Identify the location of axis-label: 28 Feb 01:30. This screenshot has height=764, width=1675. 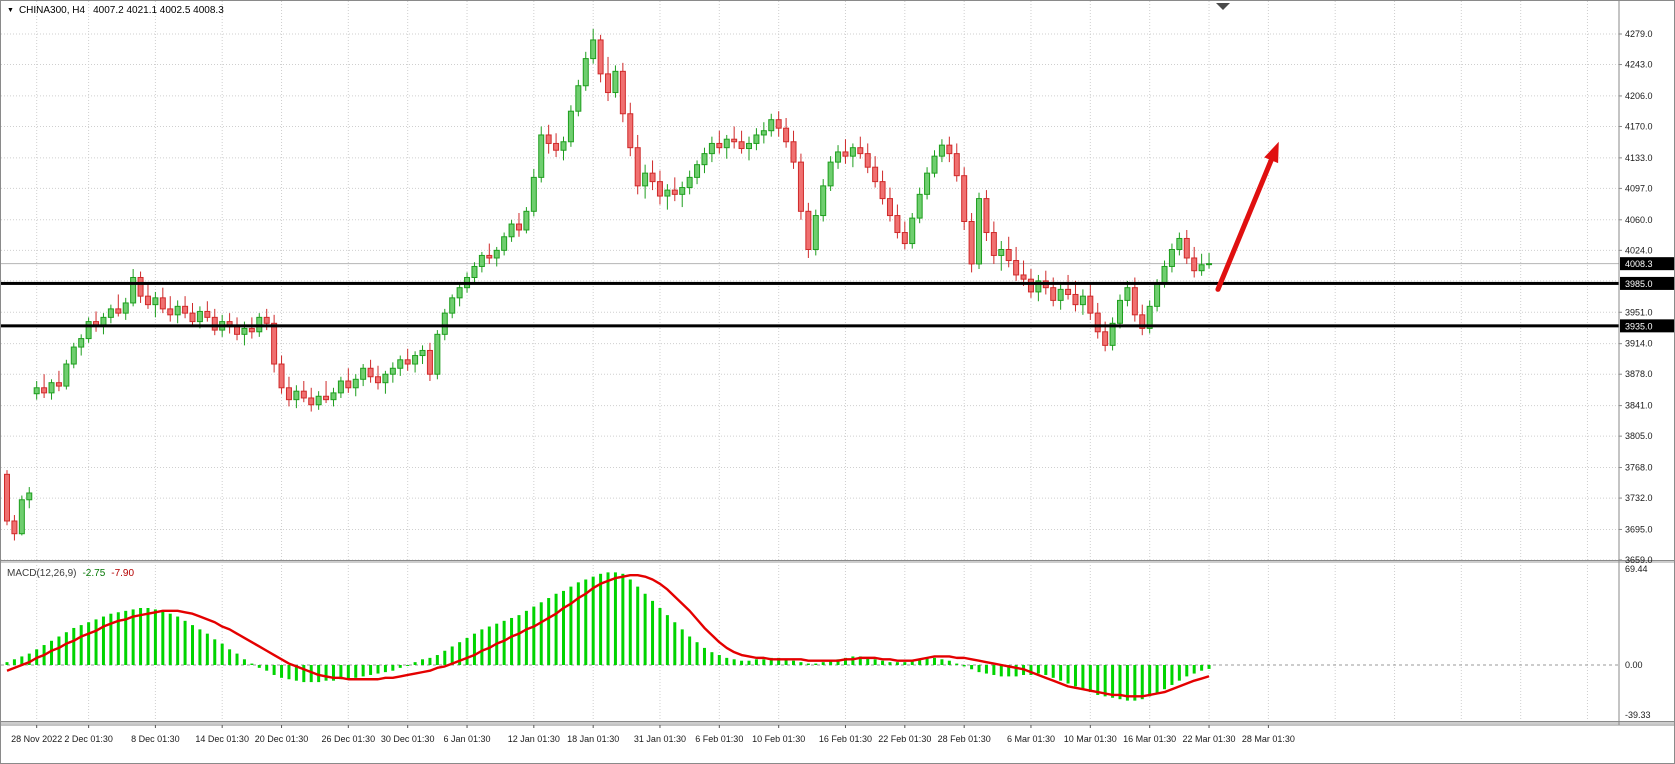
(964, 739).